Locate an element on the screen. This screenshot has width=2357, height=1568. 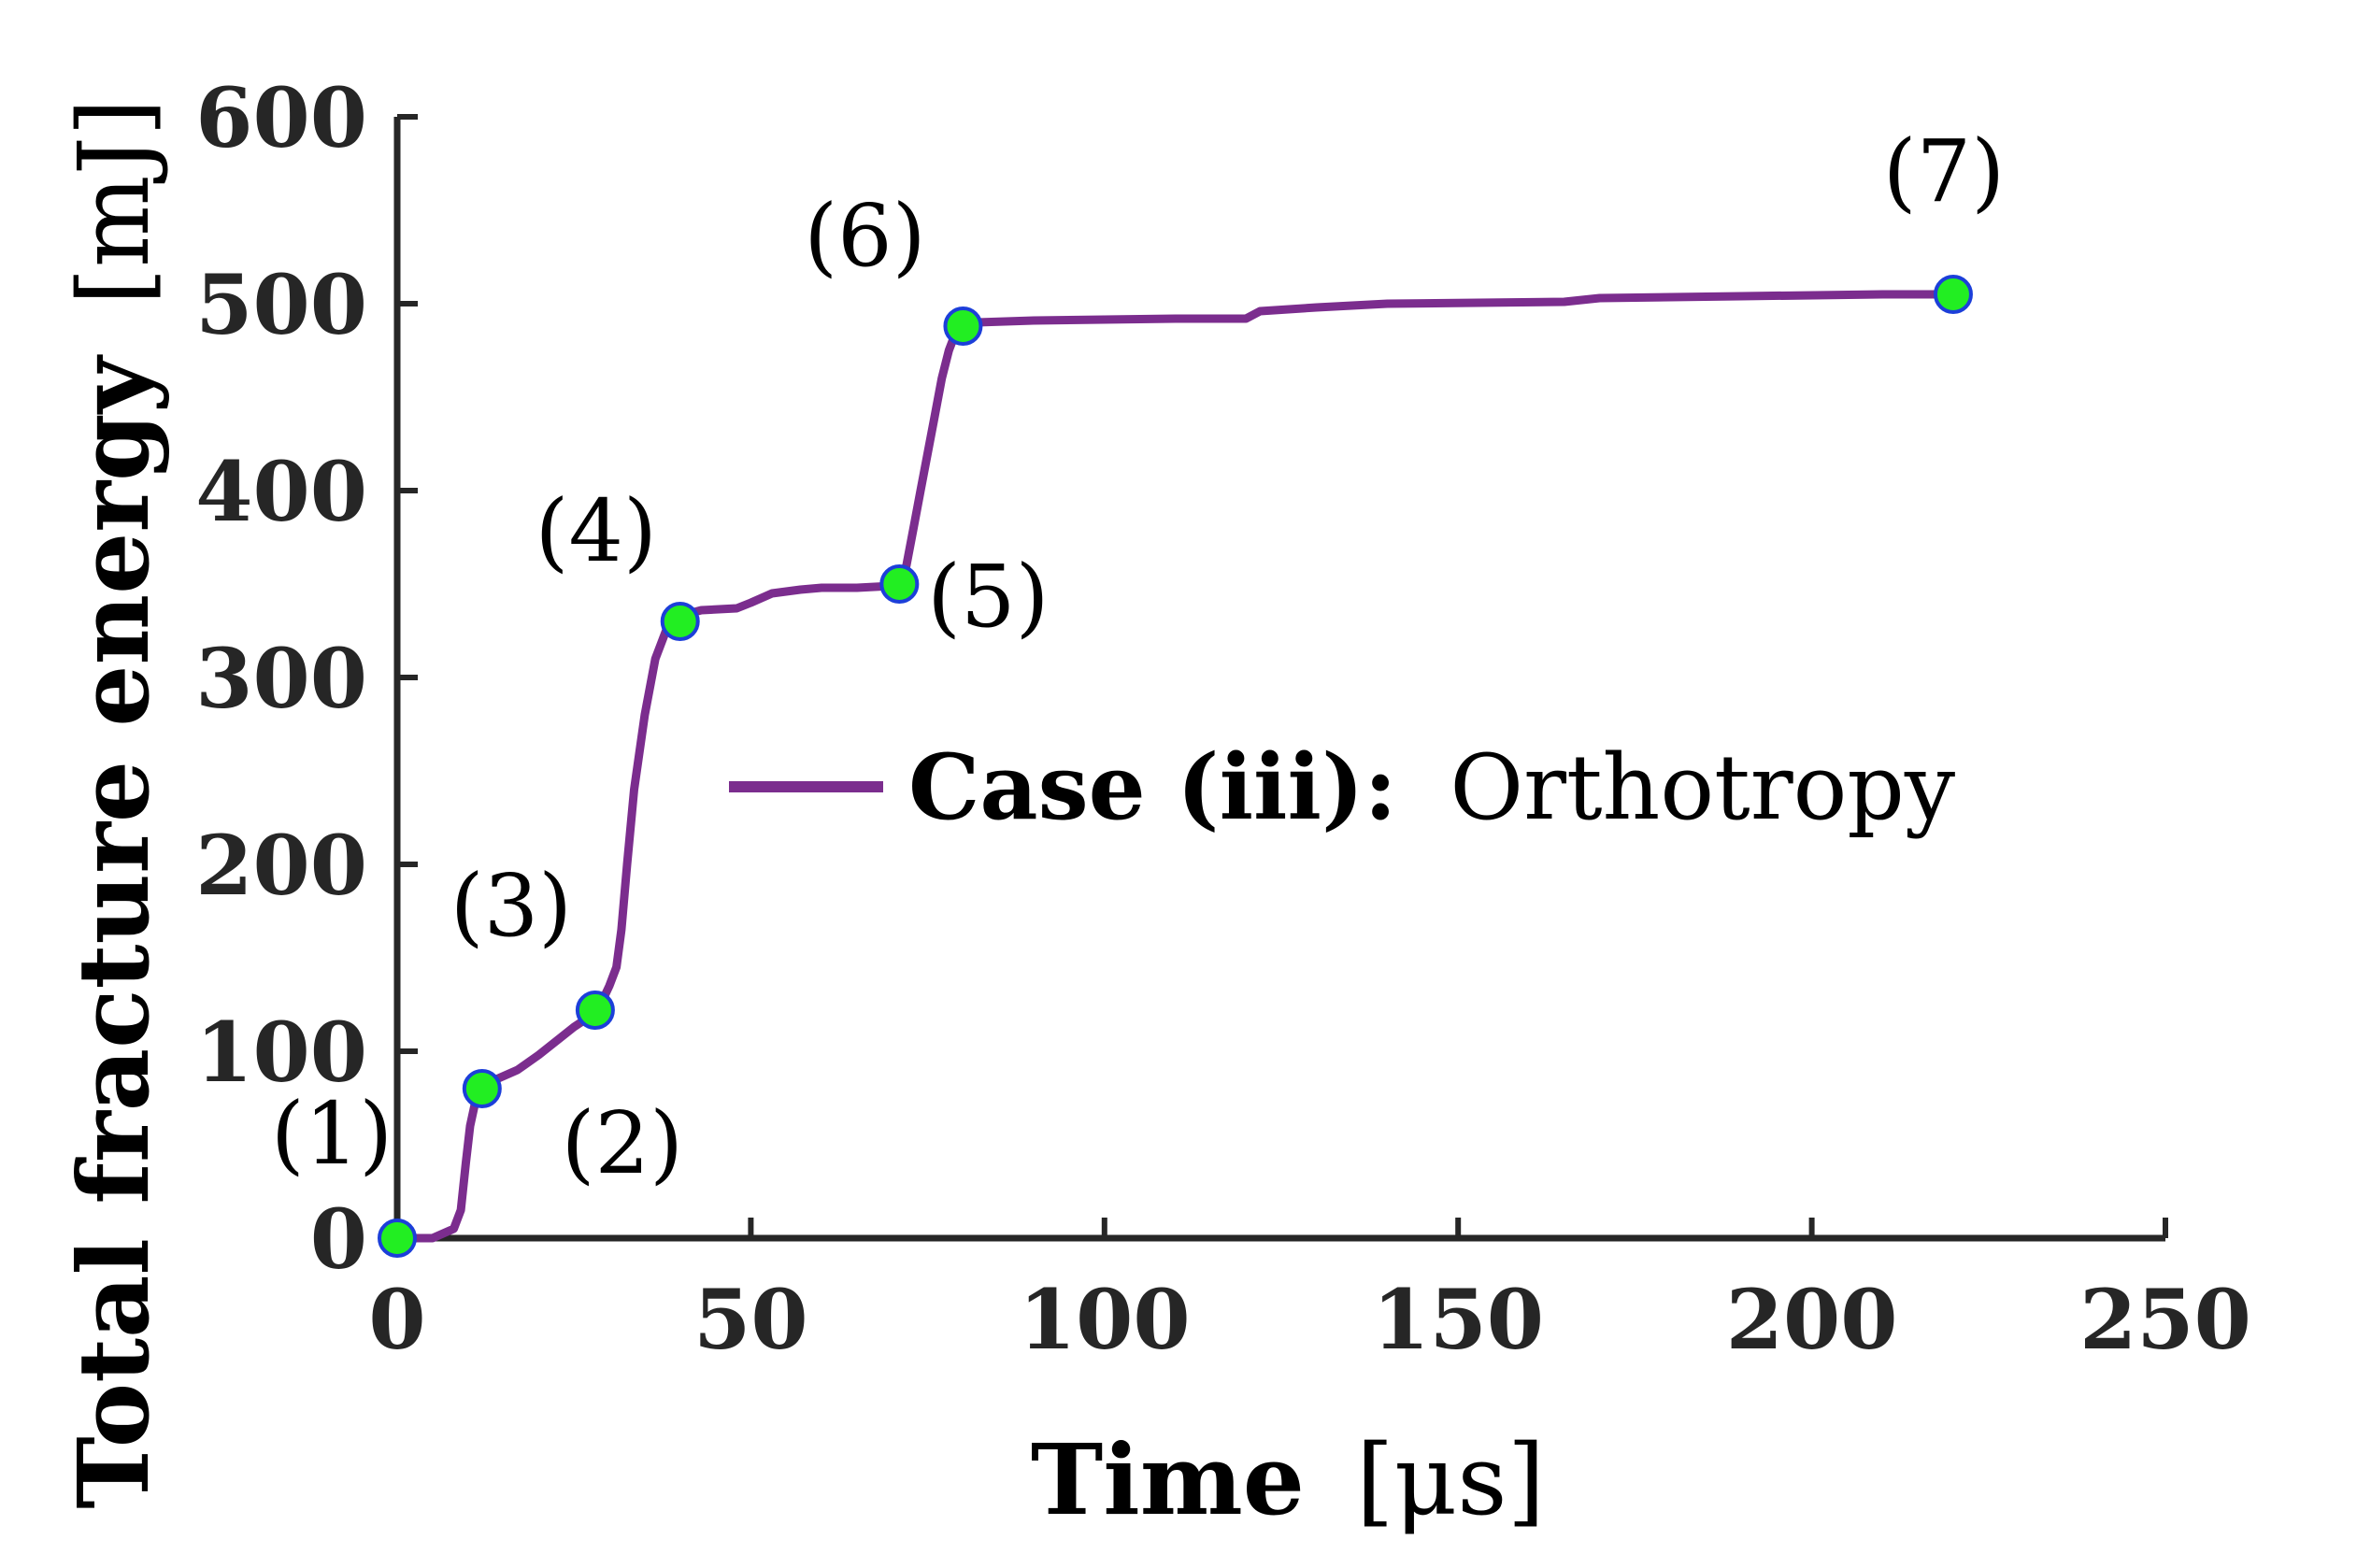
marker-label-4: (4) is located at coordinates (596, 531).